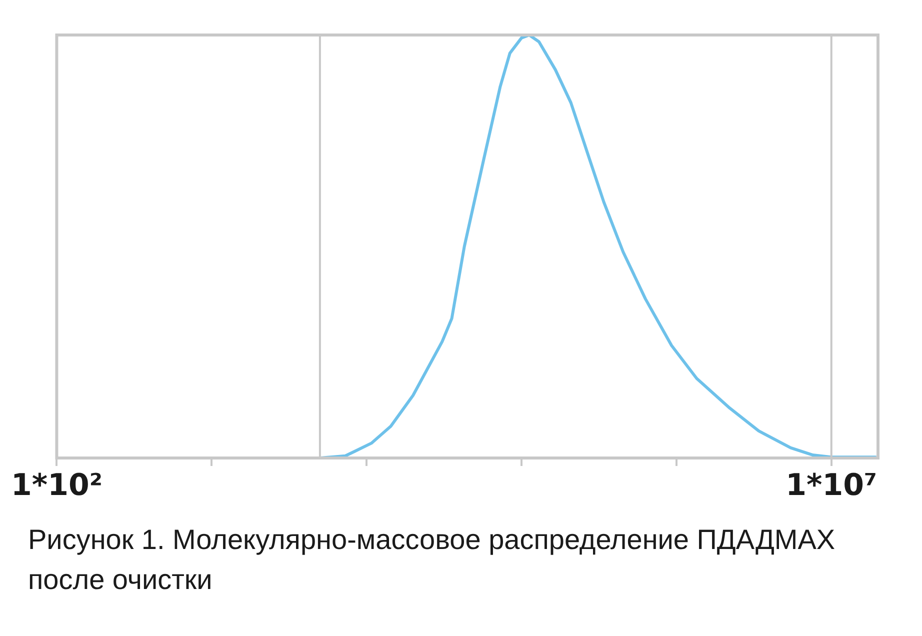 This screenshot has width=922, height=636. I want to click on x-tick-label: 1*10⁷, so click(832, 485).